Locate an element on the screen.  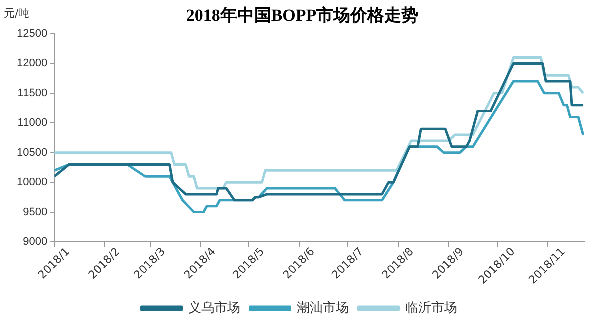
legend-label: 义乌市场 is located at coordinates (214, 308).